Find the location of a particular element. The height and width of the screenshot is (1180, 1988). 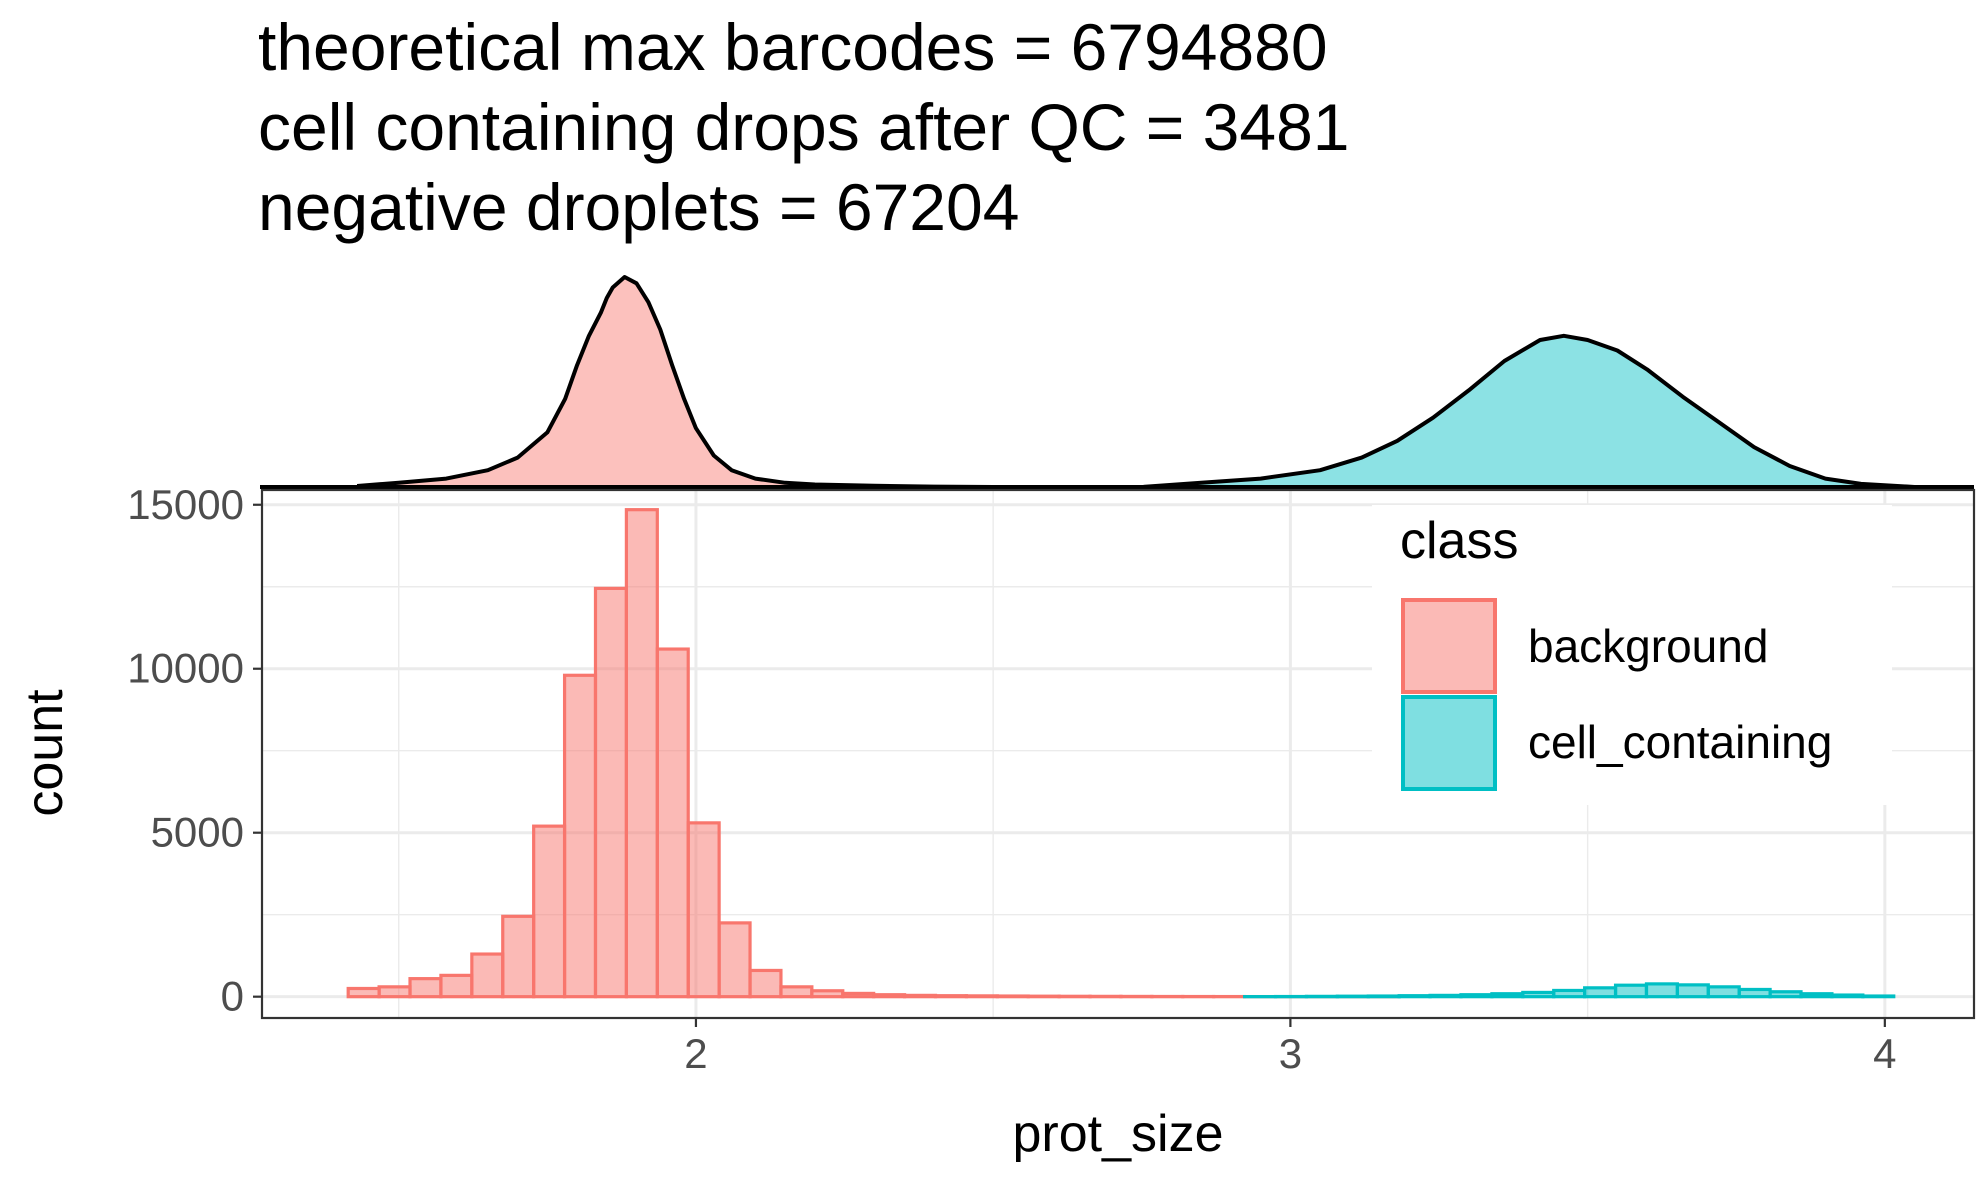

x-tick-label: 2 is located at coordinates (695, 1053).